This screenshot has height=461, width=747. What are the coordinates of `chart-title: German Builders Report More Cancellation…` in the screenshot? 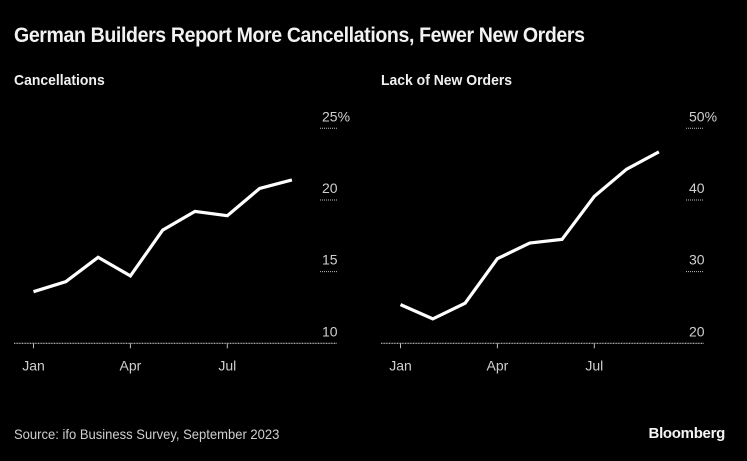 It's located at (299, 35).